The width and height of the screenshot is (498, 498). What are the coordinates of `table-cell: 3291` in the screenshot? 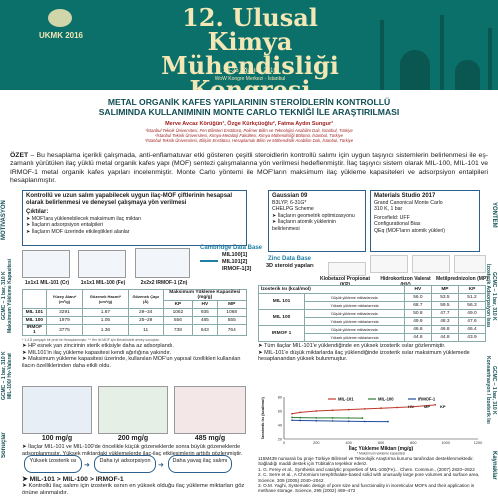 It's located at (64, 312).